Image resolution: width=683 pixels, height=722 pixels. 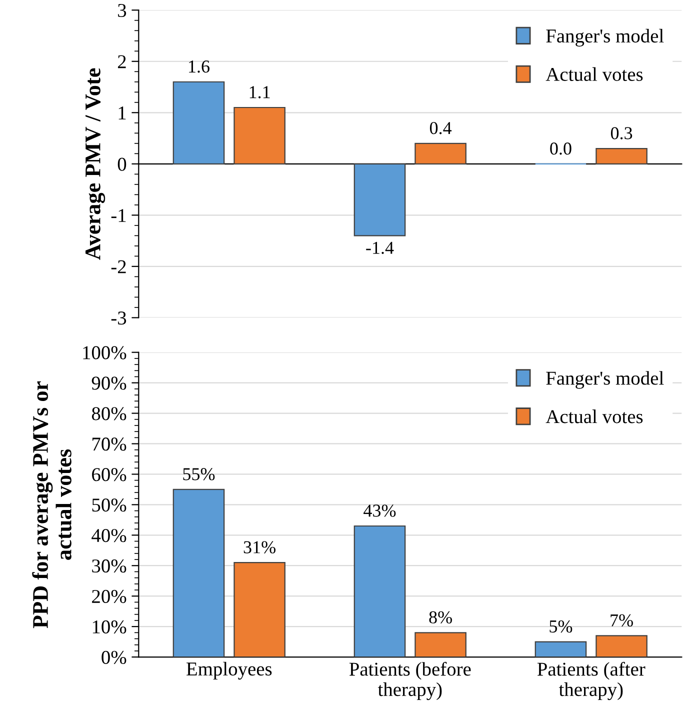 What do you see at coordinates (109, 505) in the screenshot?
I see `y-tick-label: 50%` at bounding box center [109, 505].